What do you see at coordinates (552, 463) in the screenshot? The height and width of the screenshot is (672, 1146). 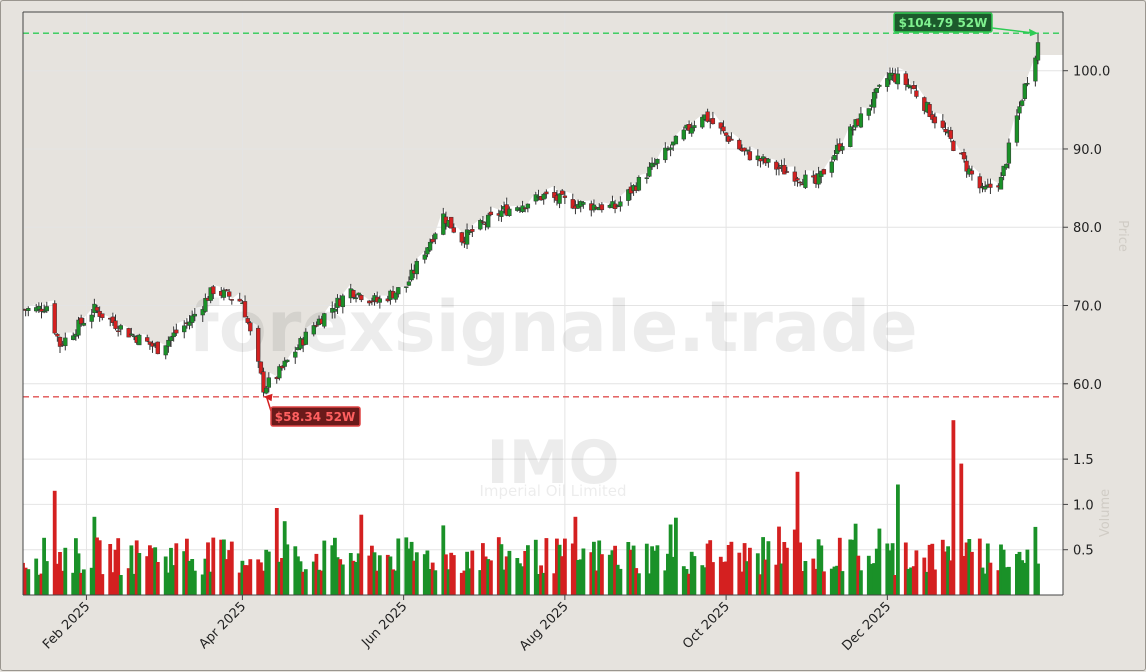 I see `symbol-watermark: IMO` at bounding box center [552, 463].